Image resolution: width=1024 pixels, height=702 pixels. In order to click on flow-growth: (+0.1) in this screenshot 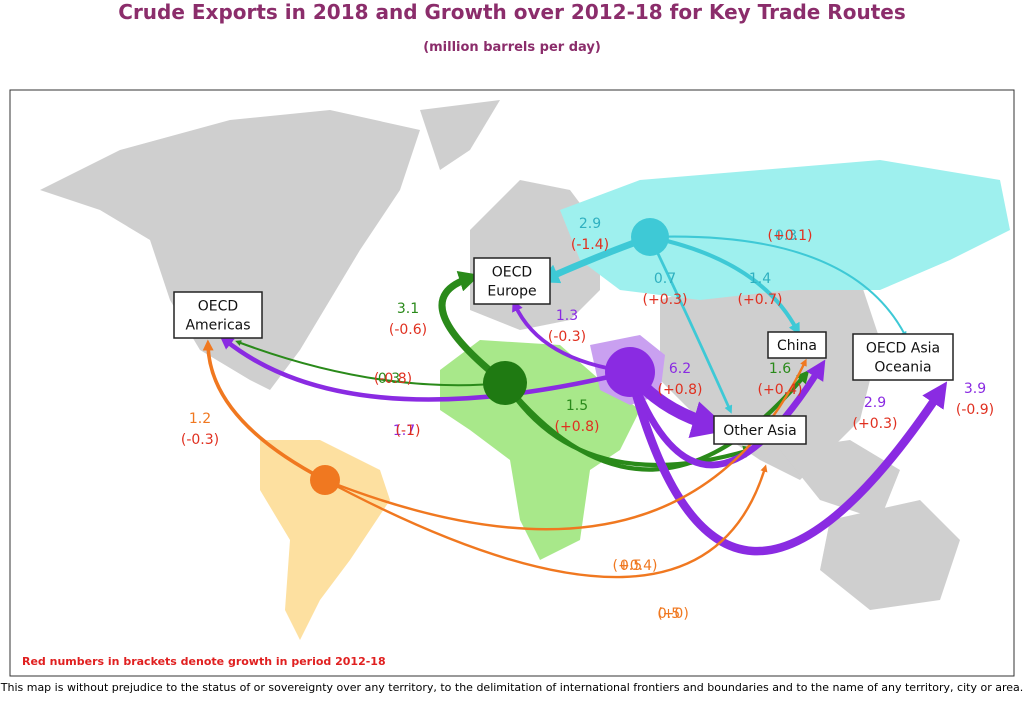, I will do `click(790, 236)`.